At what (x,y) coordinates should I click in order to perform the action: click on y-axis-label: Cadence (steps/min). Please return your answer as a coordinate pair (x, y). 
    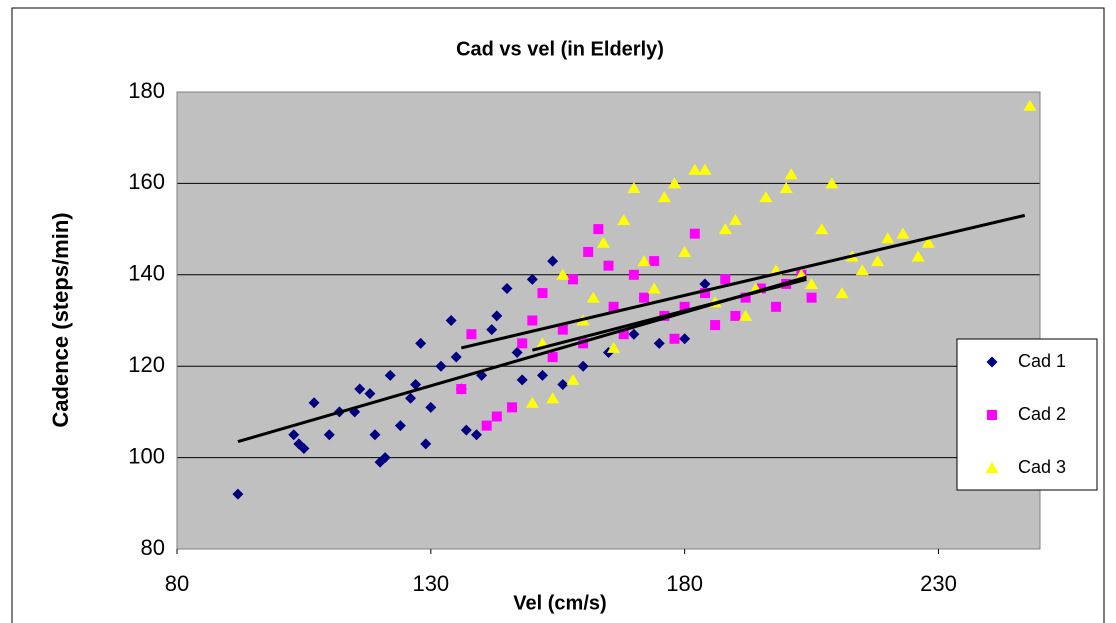
    Looking at the image, I should click on (60, 319).